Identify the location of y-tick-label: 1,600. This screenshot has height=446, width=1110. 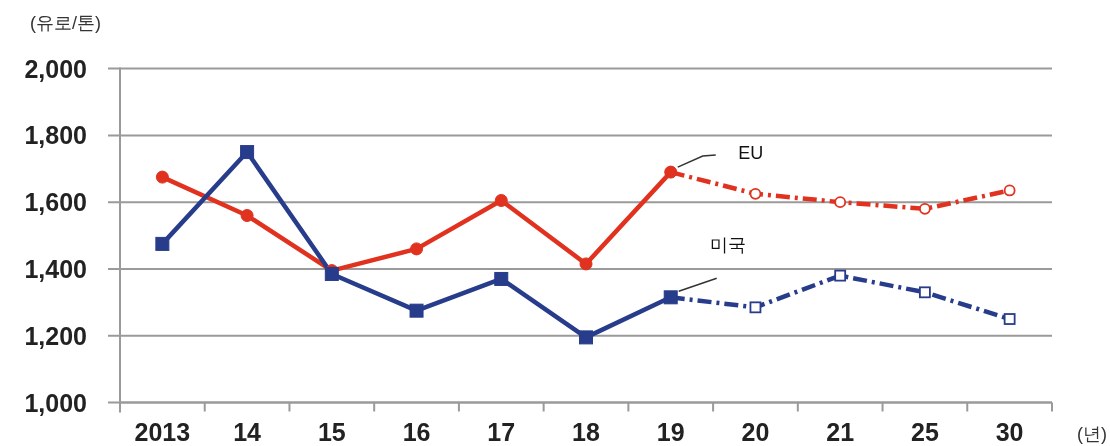
(55, 202).